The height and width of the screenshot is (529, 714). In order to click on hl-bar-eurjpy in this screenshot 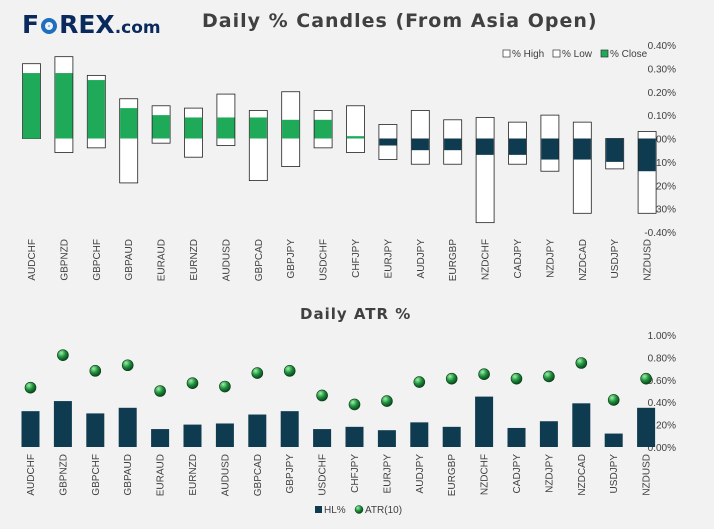, I will do `click(386, 438)`.